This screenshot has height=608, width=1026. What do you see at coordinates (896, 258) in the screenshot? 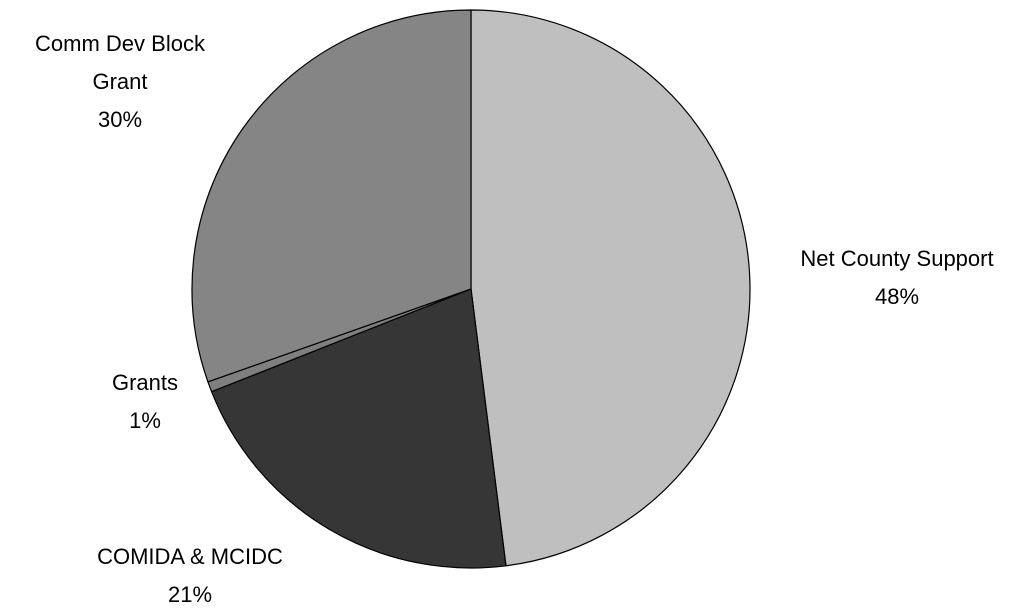
I see `slice-label-net-county-support: Net County Support` at bounding box center [896, 258].